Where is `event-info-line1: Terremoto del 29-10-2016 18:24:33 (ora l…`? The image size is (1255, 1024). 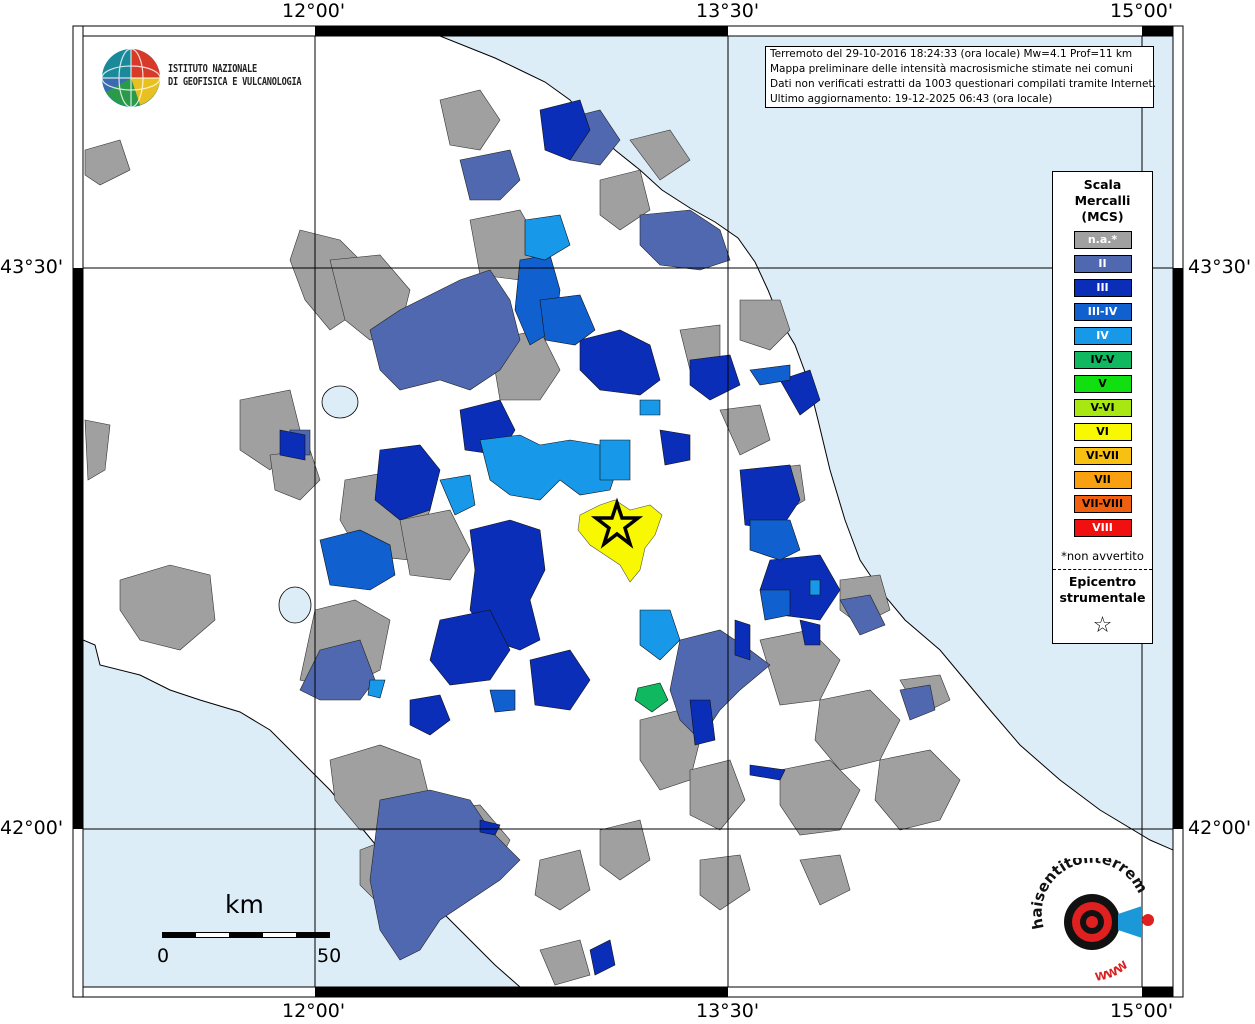 event-info-line1: Terremoto del 29-10-2016 18:24:33 (ora l… is located at coordinates (951, 54).